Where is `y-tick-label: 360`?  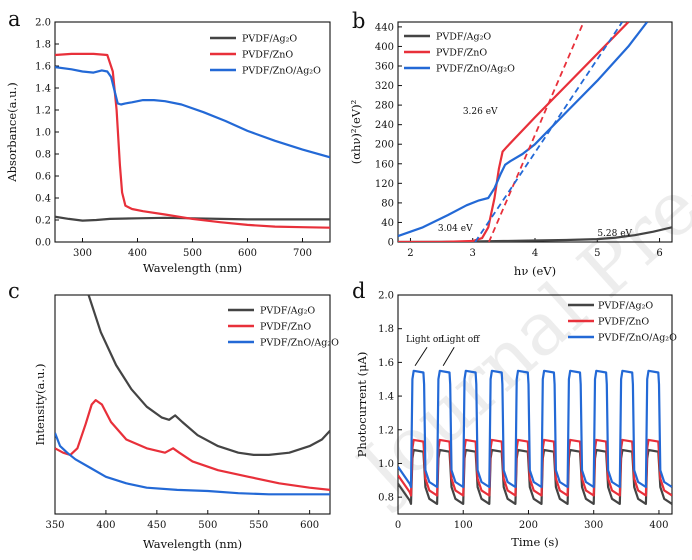 y-tick-label: 360 is located at coordinates (384, 67).